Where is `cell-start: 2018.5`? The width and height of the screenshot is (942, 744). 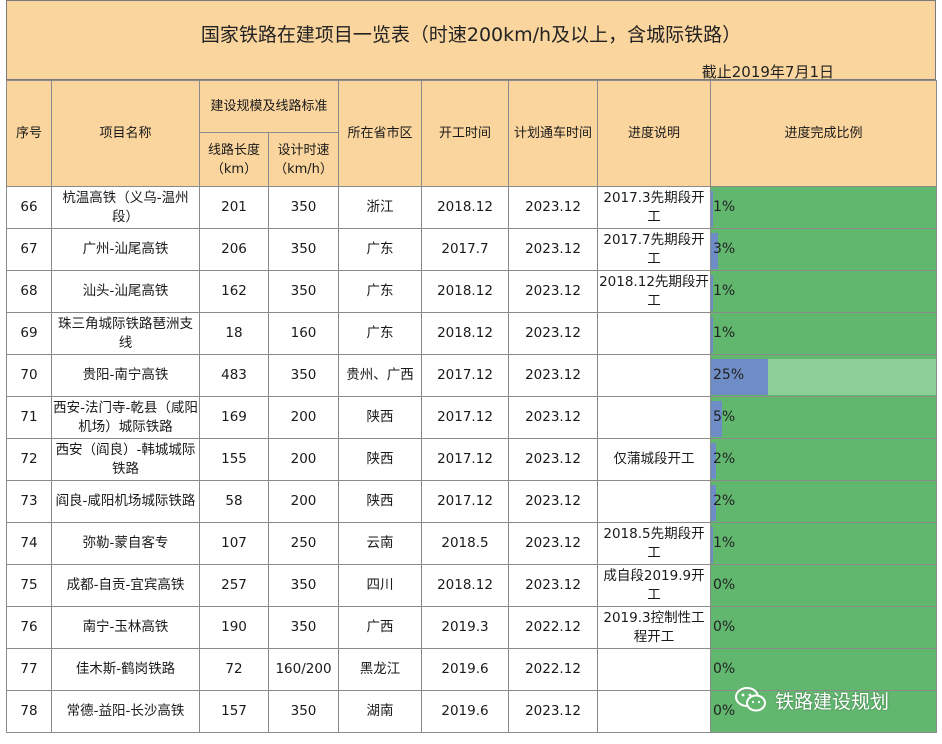 cell-start: 2018.5 is located at coordinates (465, 543).